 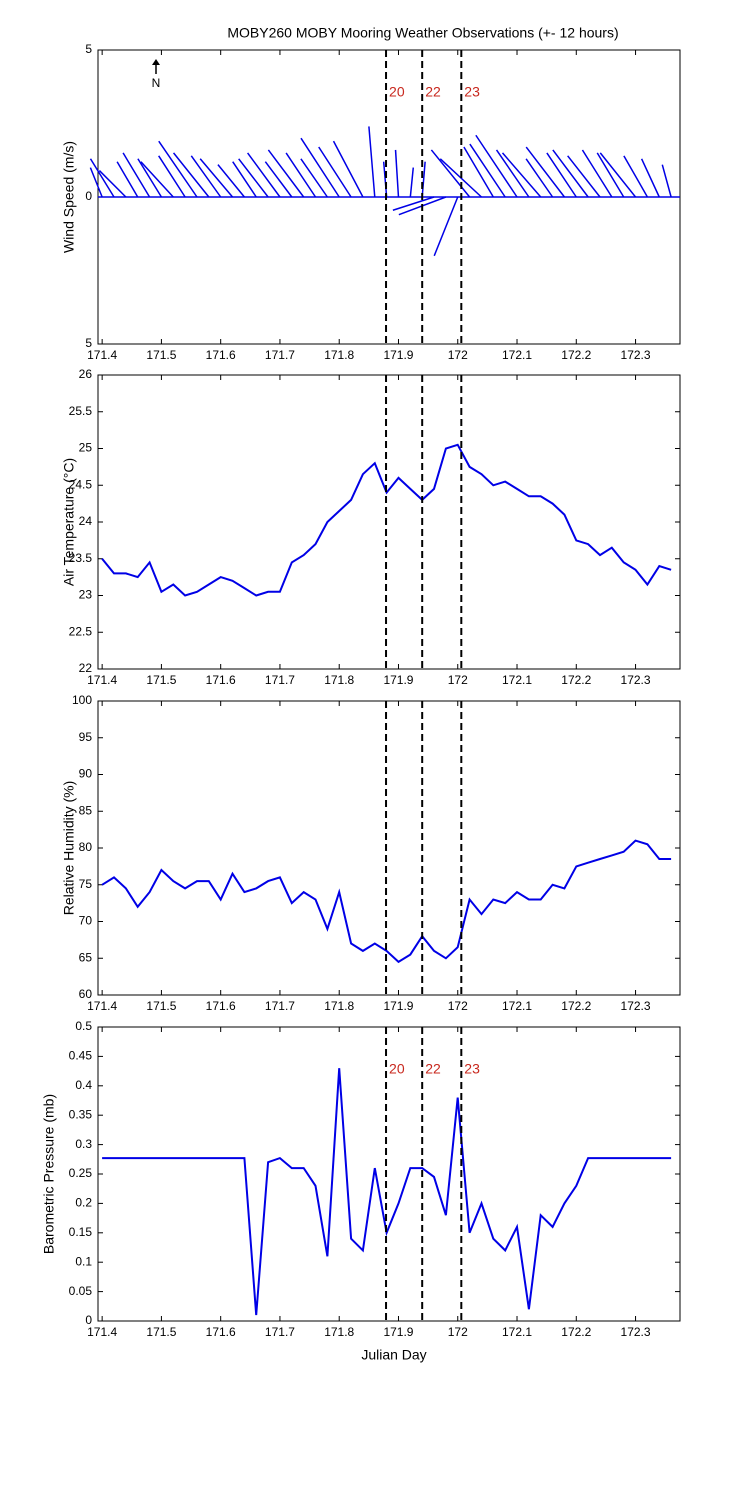 I want to click on y-tick-label: 95, so click(x=86, y=737).